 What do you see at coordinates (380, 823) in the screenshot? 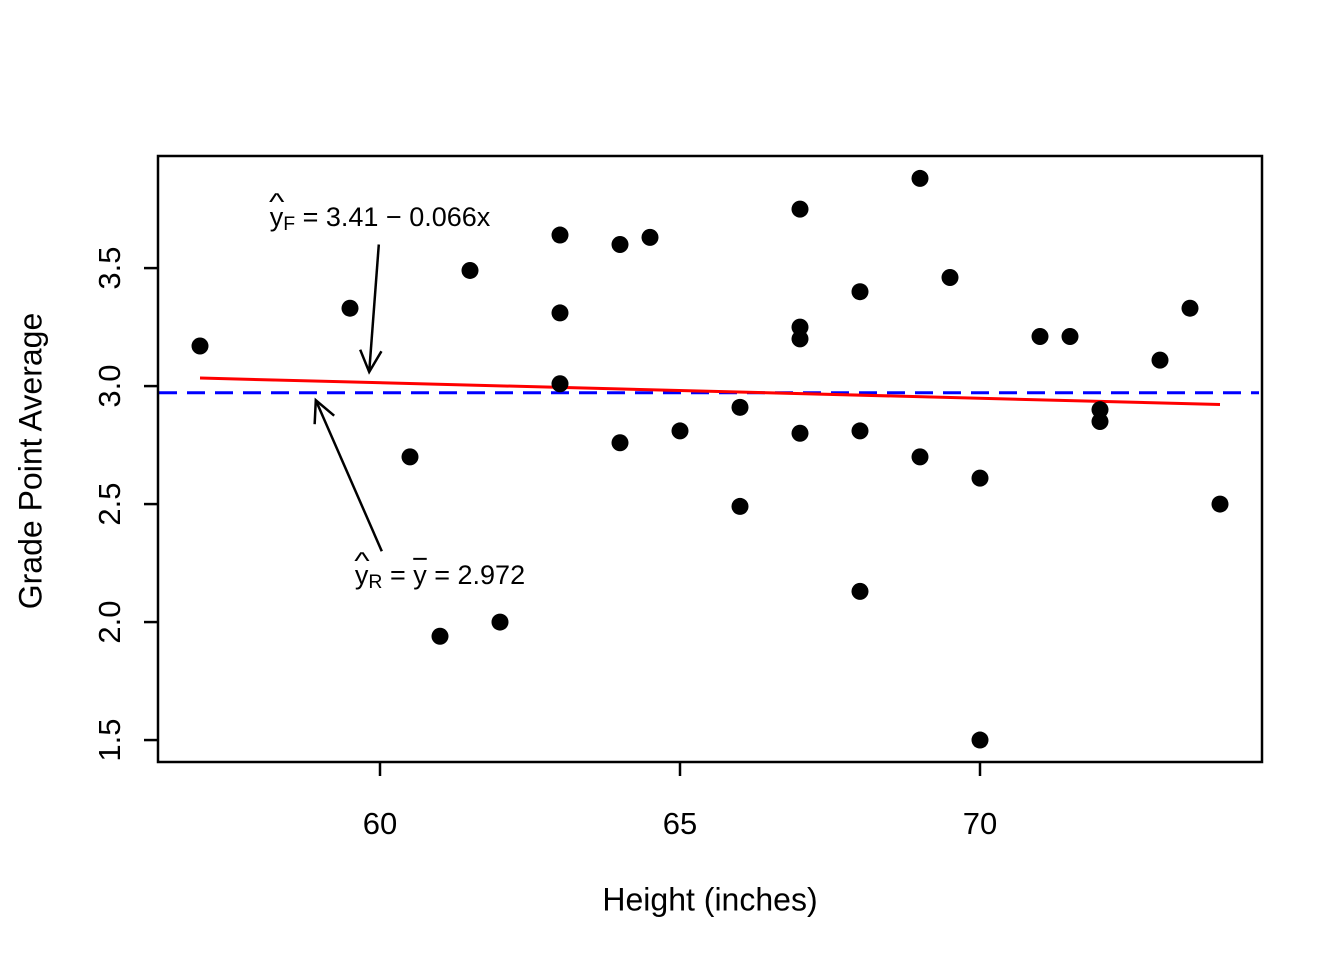
I see `x-tick-label: 60` at bounding box center [380, 823].